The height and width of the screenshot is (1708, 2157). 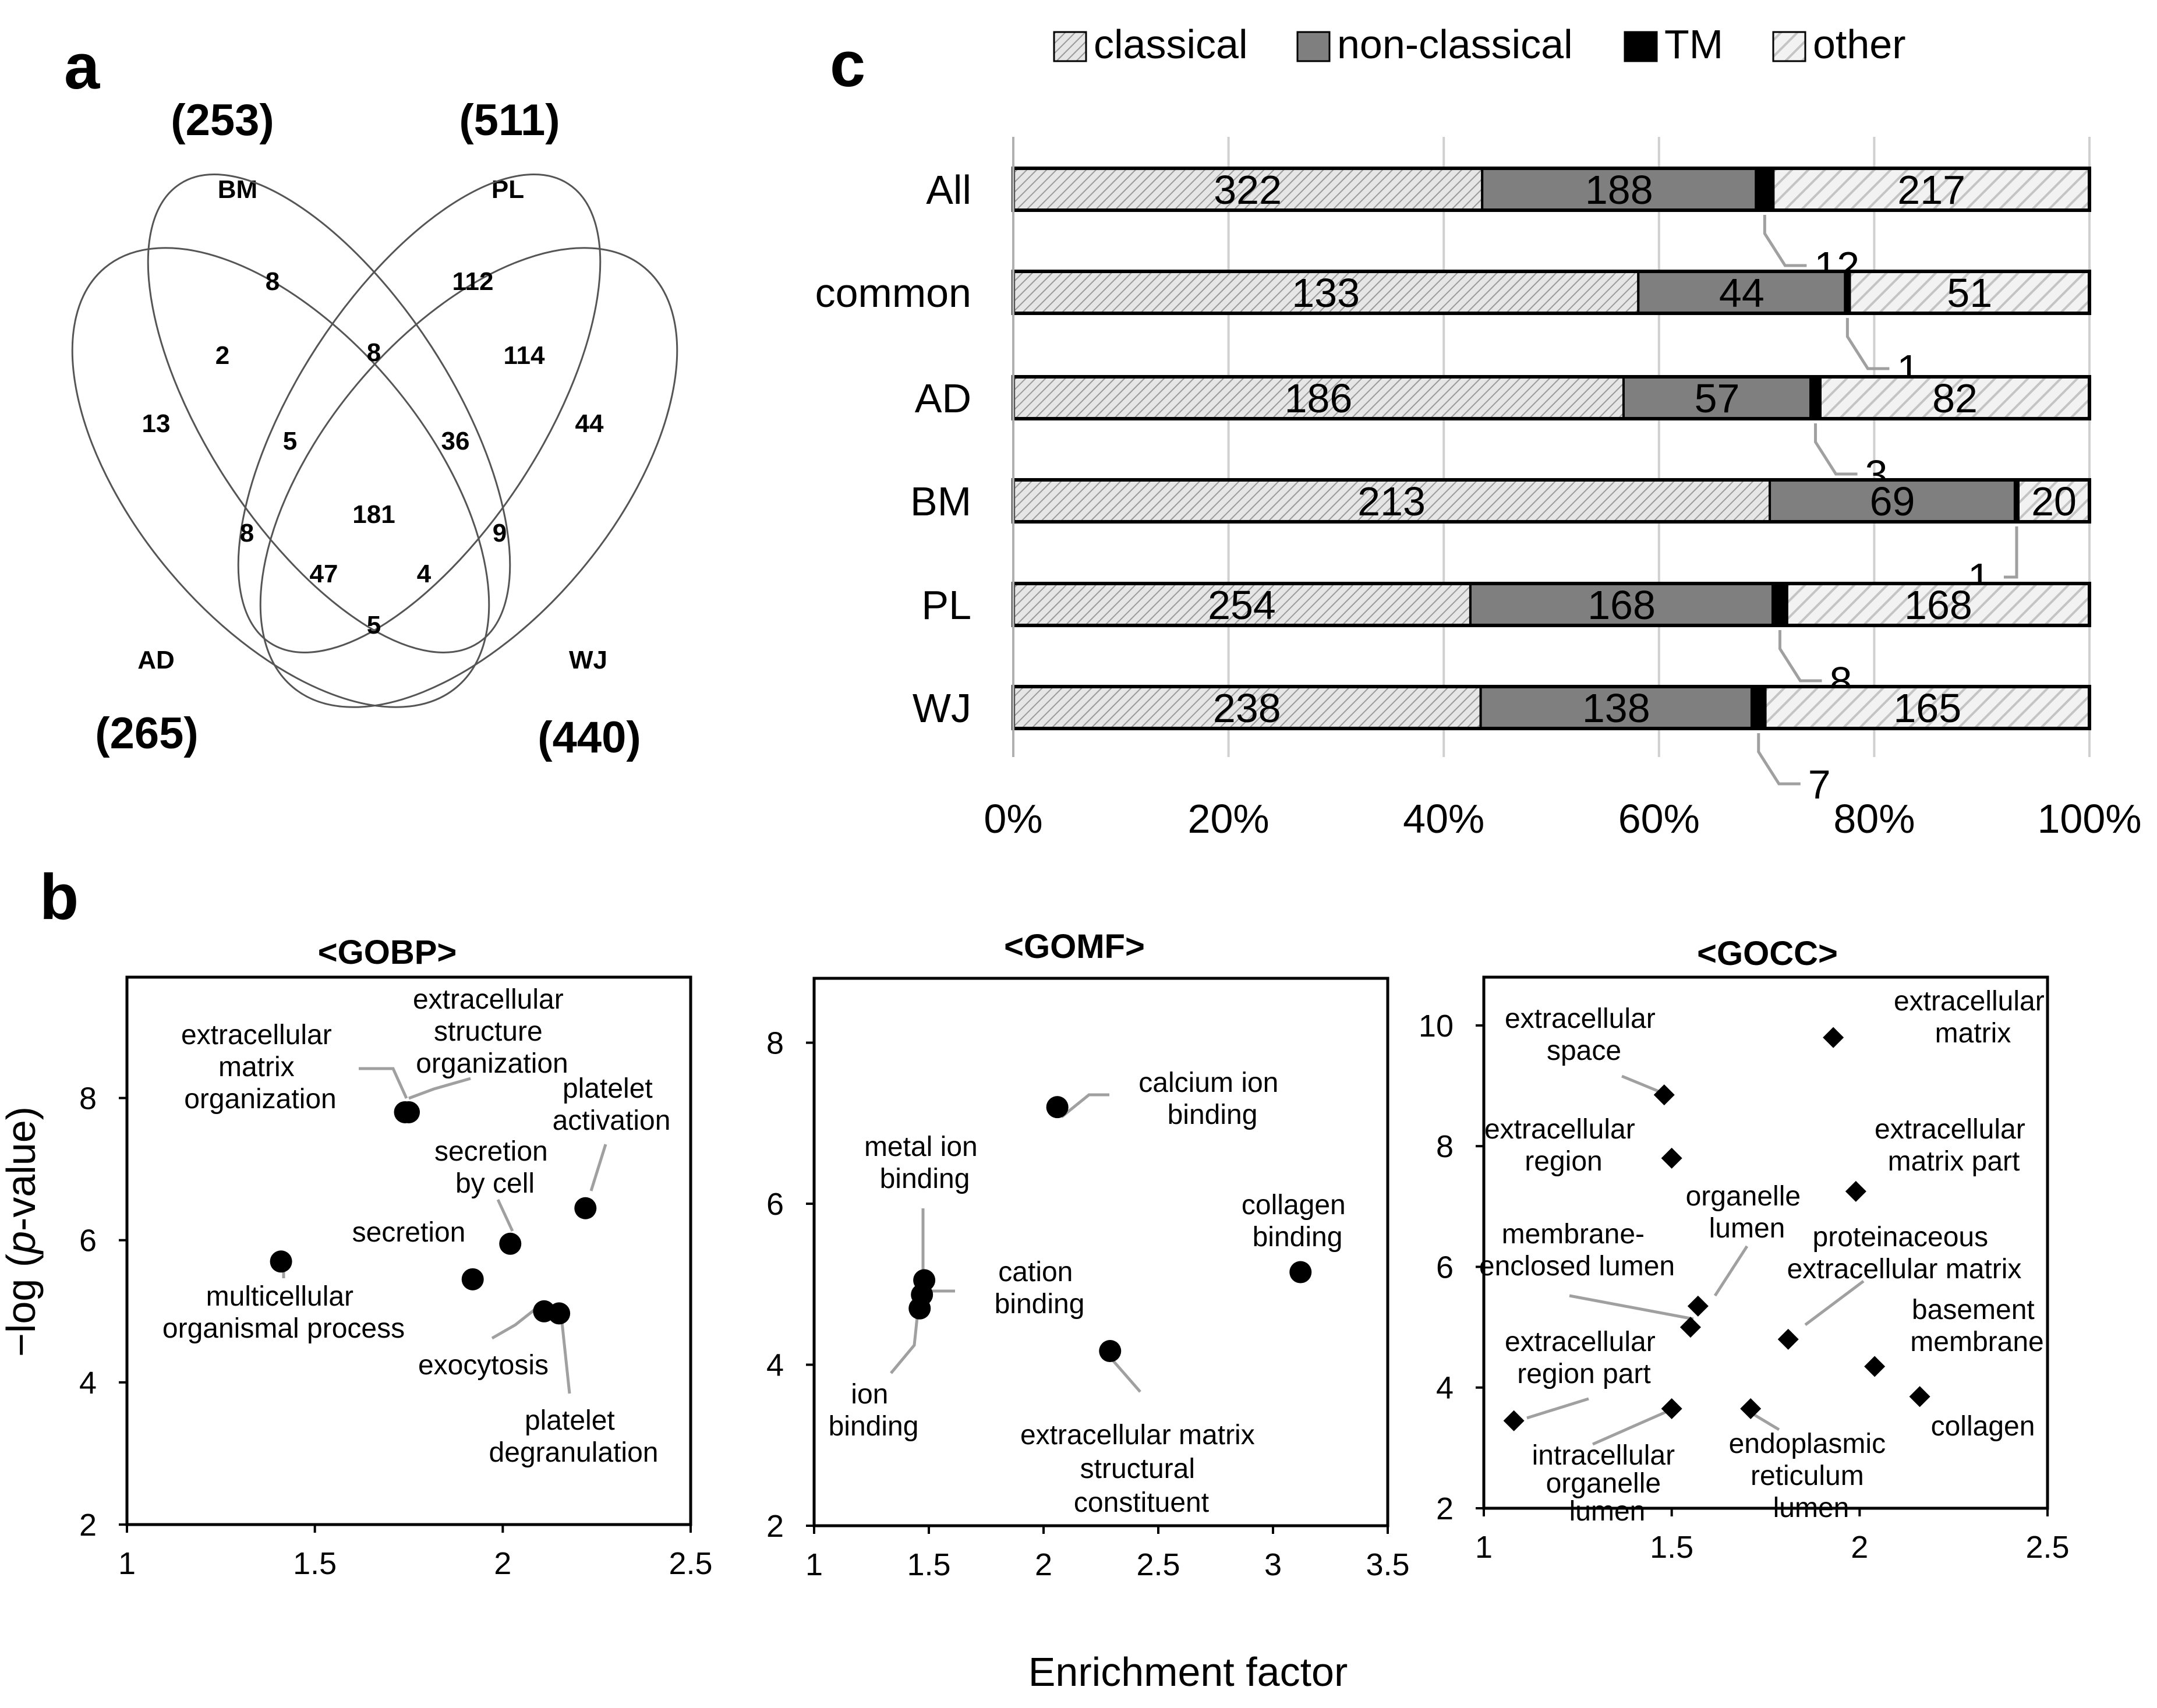 I want to click on data-label-non-classical: 168, so click(x=1621, y=605).